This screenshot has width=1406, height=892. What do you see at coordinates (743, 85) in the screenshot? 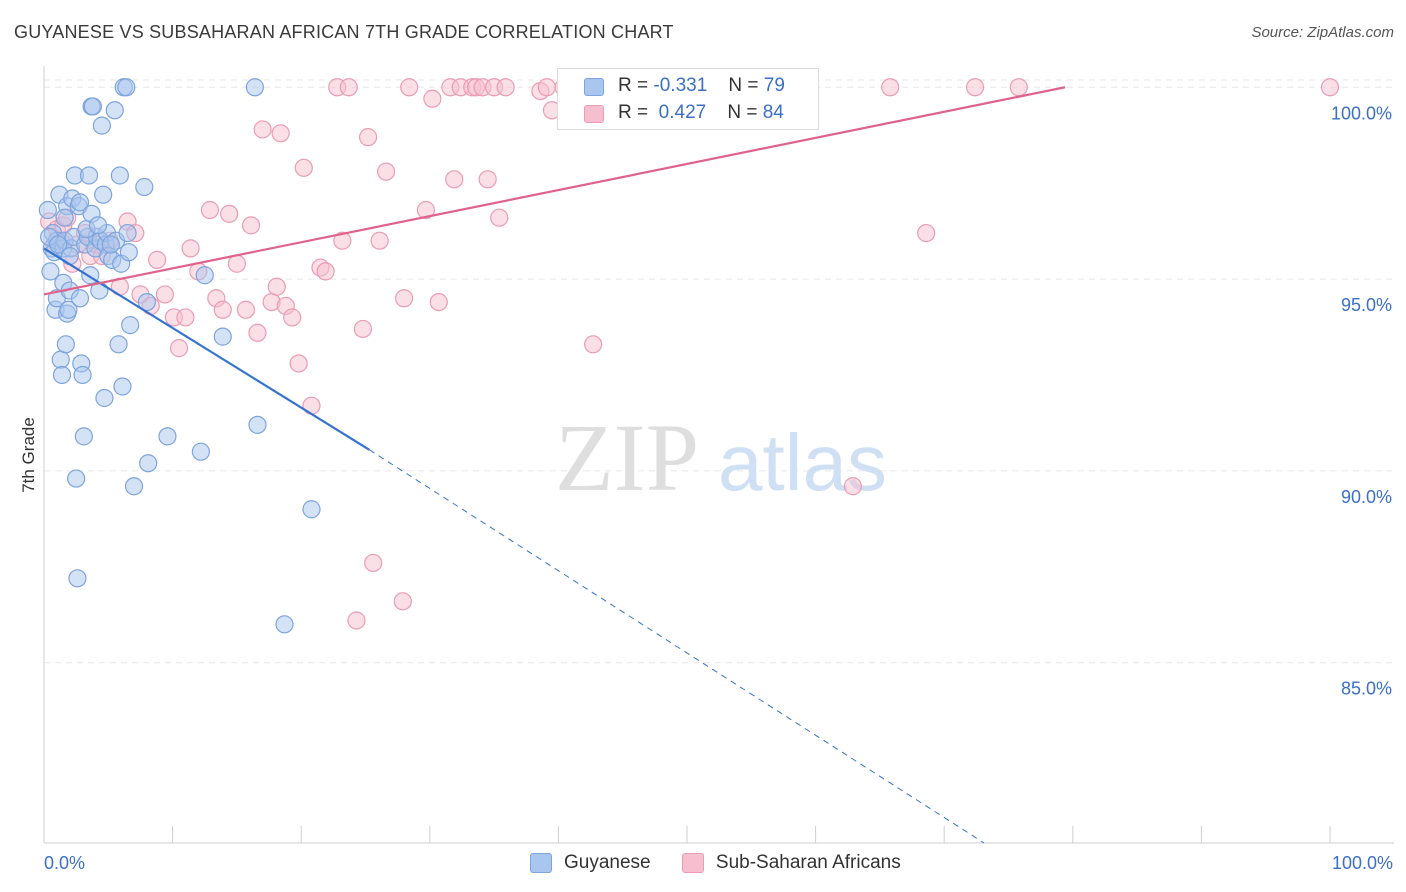
I see `guyanese-n-label: N =` at bounding box center [743, 85].